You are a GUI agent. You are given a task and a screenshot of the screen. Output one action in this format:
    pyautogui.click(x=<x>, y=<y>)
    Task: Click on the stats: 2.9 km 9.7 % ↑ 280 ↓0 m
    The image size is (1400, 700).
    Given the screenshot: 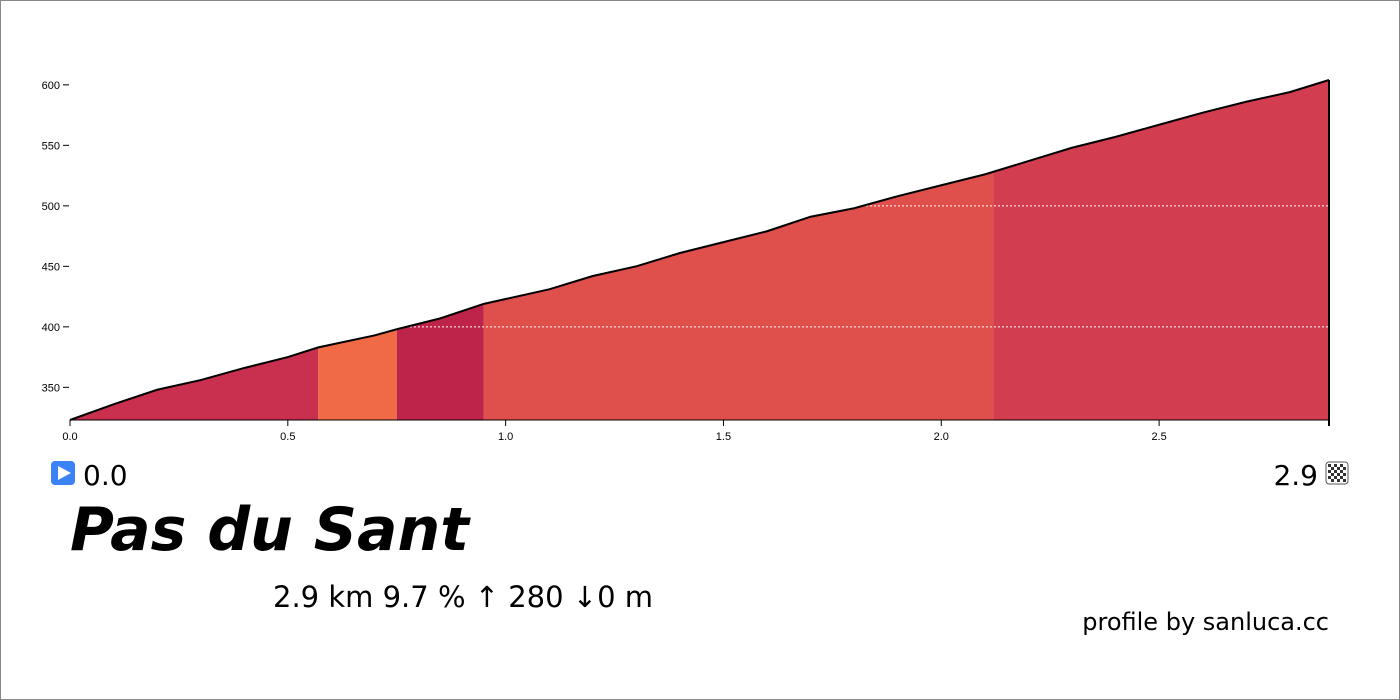 What is the action you would take?
    pyautogui.click(x=463, y=597)
    